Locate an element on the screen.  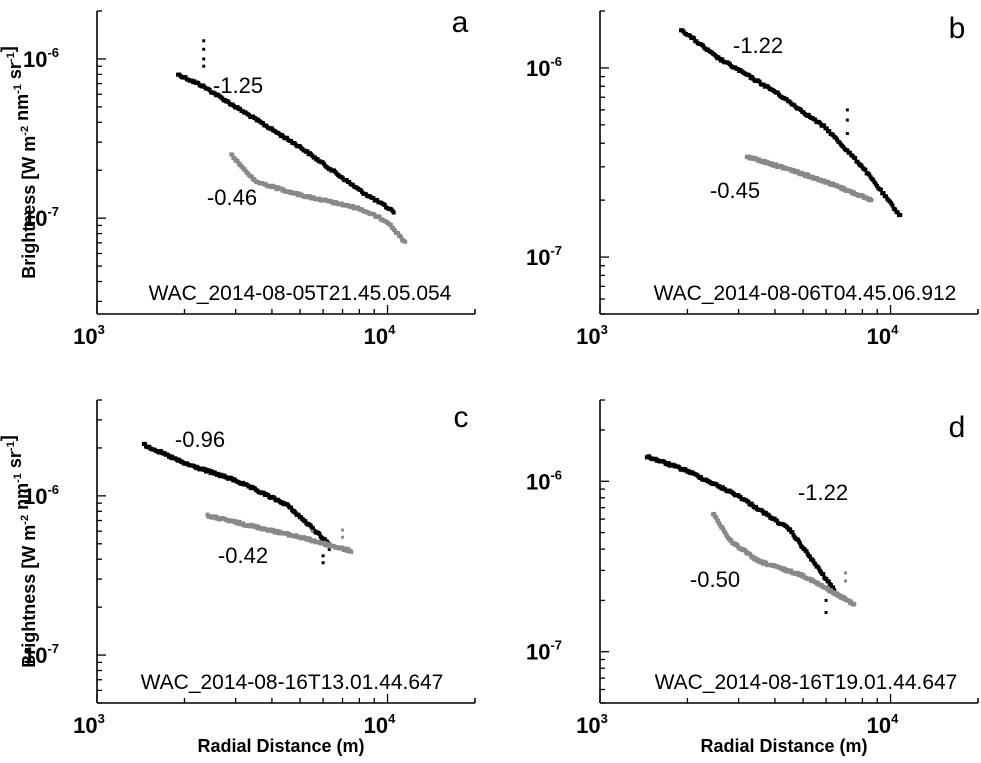
panel-letter: d is located at coordinates (957, 427).